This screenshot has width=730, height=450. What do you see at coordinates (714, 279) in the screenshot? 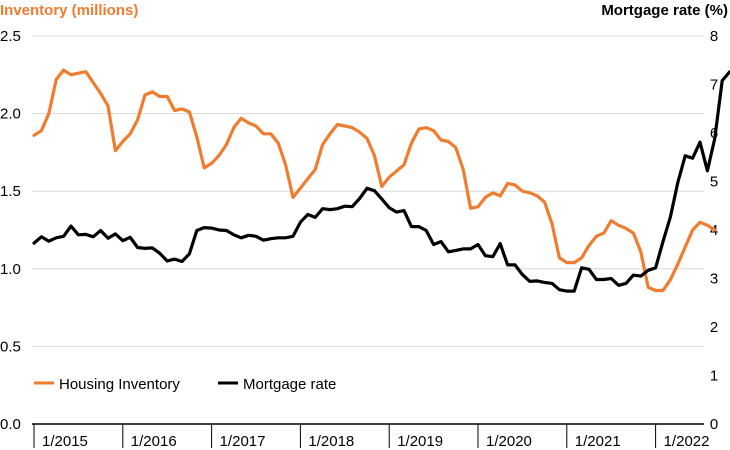
I see `right-tick-label: 3` at bounding box center [714, 279].